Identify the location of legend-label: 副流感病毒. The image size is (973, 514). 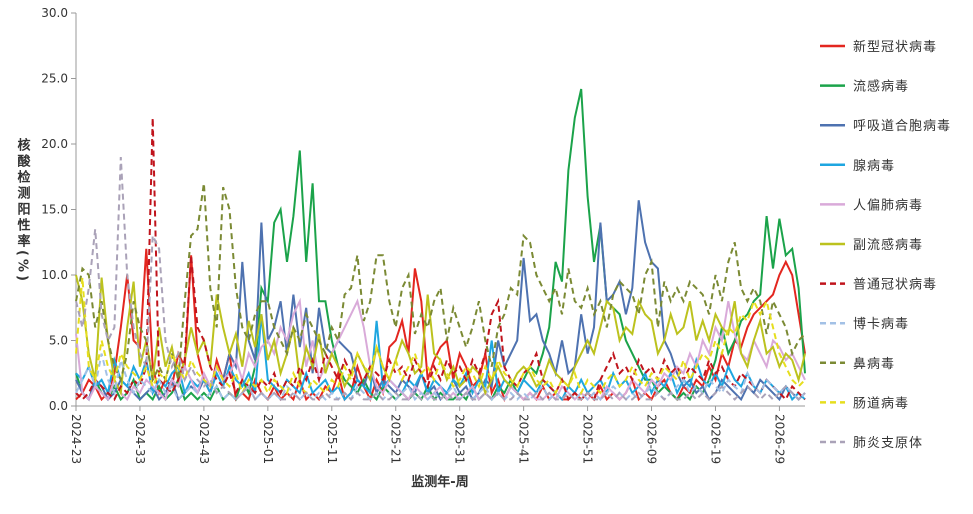
(888, 245).